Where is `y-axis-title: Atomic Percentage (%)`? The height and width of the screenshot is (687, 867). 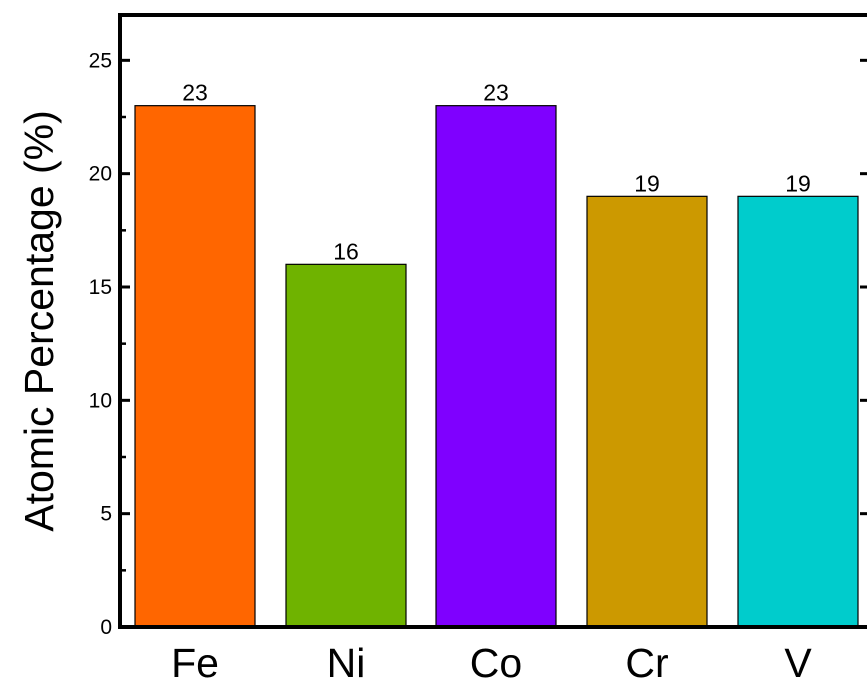 y-axis-title: Atomic Percentage (%) is located at coordinates (39, 321).